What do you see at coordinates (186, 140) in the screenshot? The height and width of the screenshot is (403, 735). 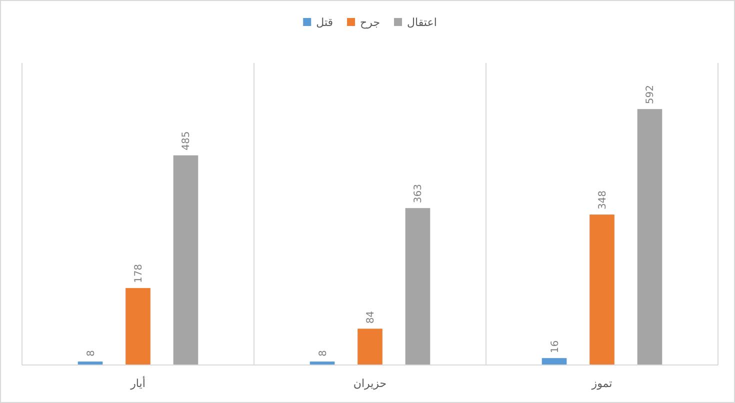 I see `data-label: 485` at bounding box center [186, 140].